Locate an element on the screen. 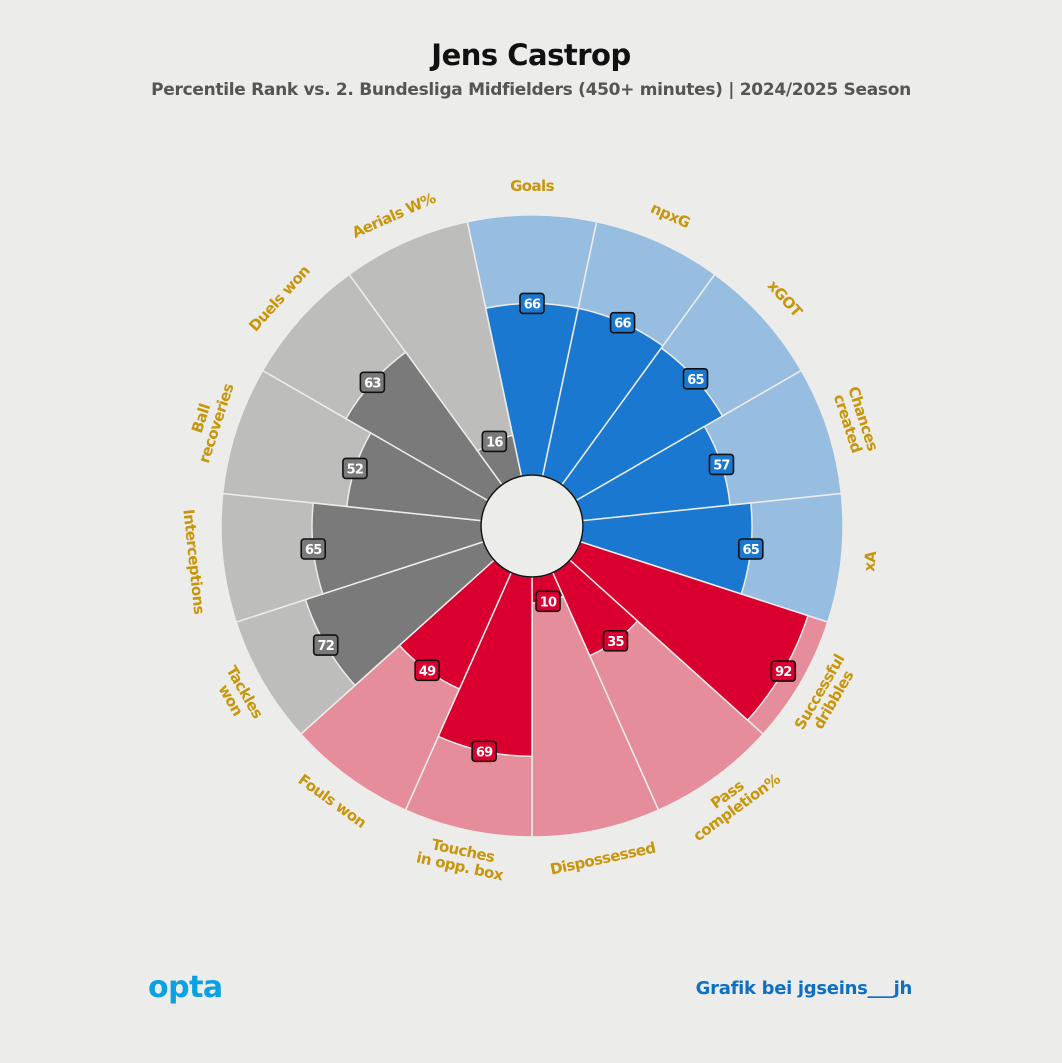 The width and height of the screenshot is (1062, 1063). badge-interceptions: 65 is located at coordinates (313, 549).